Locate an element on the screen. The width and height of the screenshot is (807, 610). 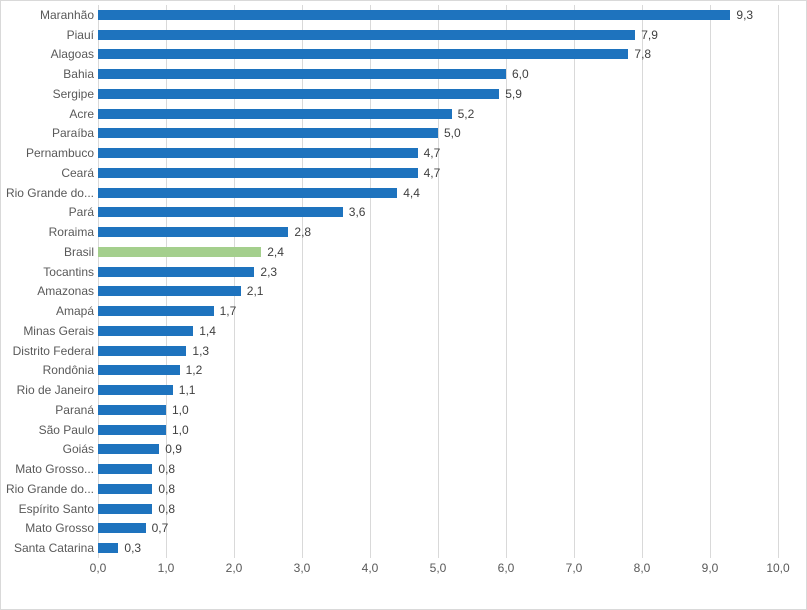
bar-row: 5,9 is located at coordinates (438, 94).